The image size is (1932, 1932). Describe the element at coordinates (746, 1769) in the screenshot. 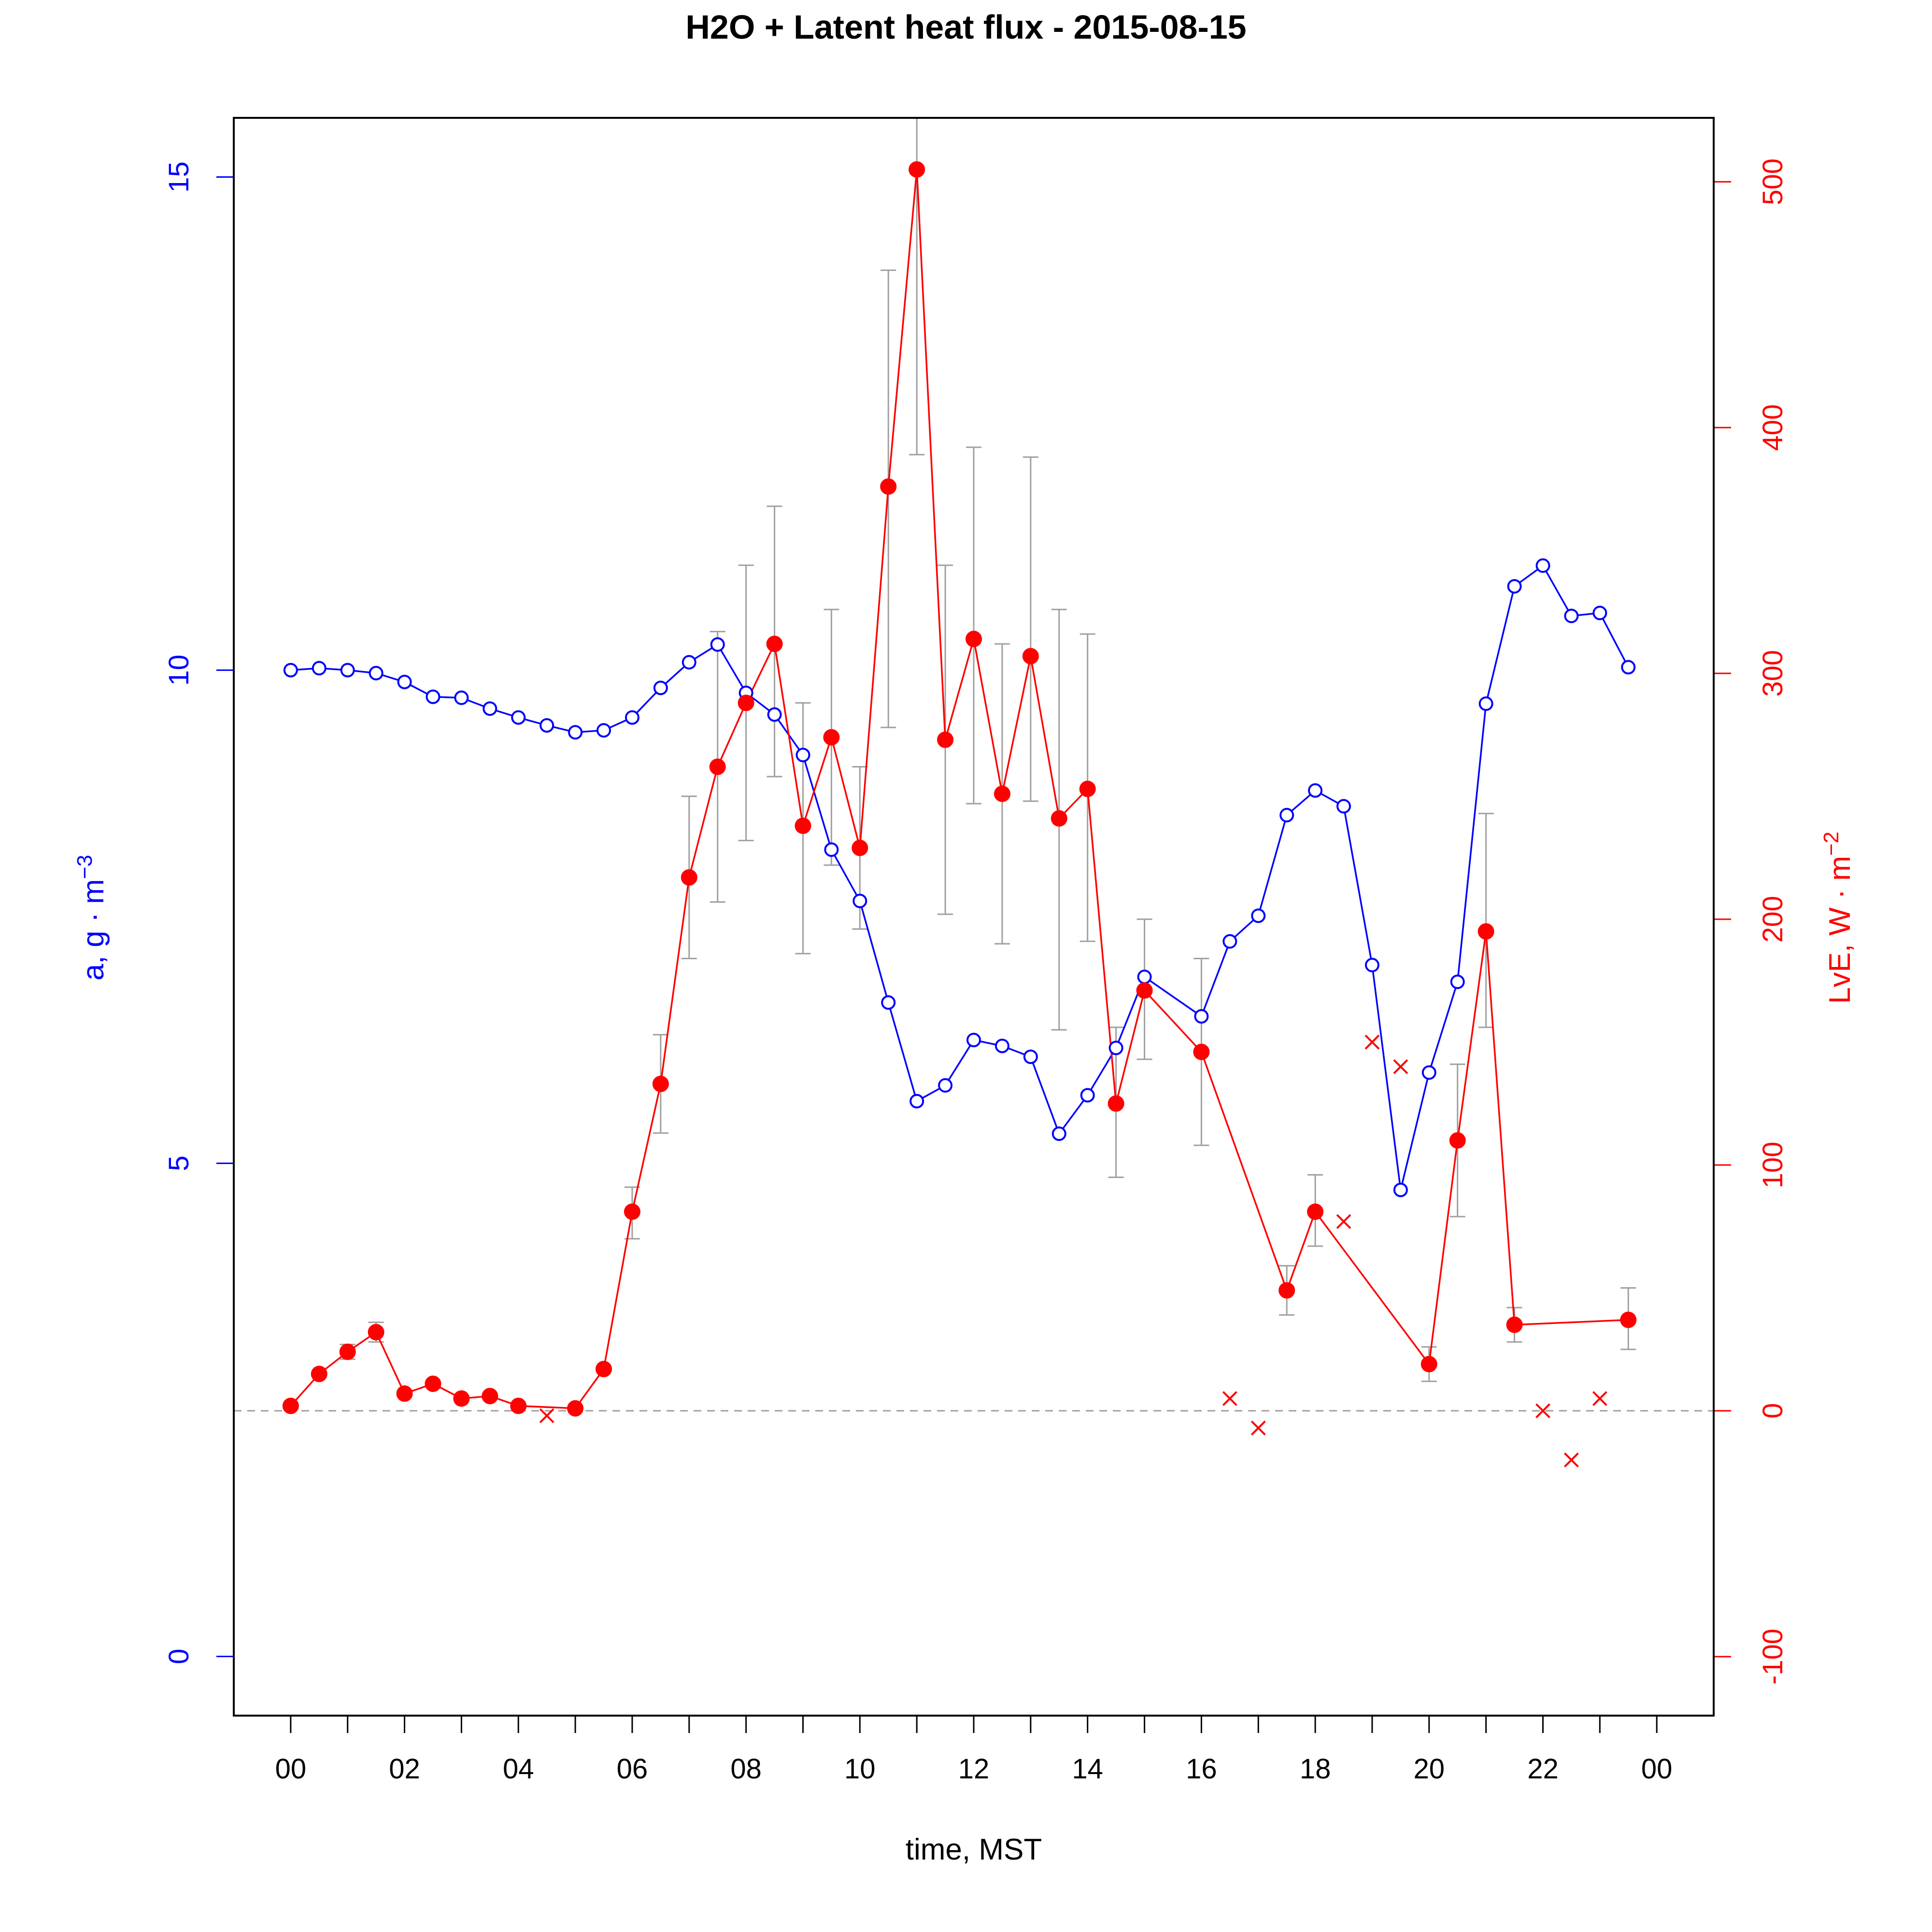

I see `x-tick-label: 08` at that location.